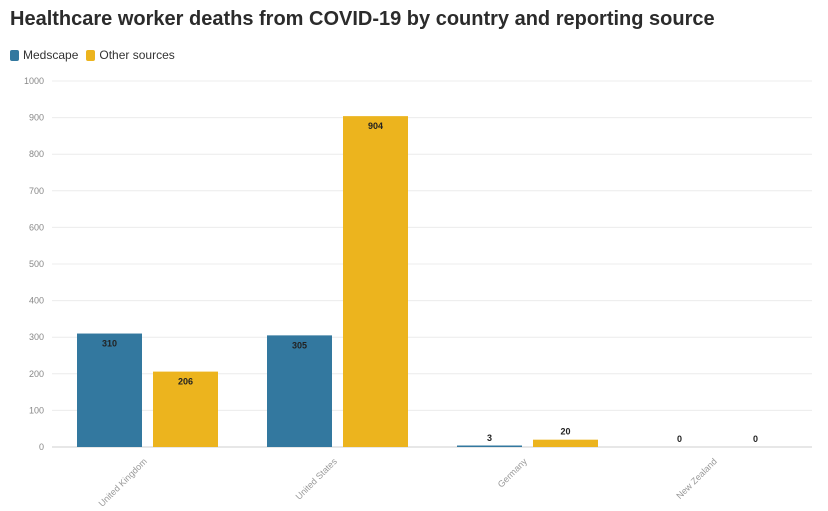  I want to click on y-tick-label: 200, so click(36, 374).